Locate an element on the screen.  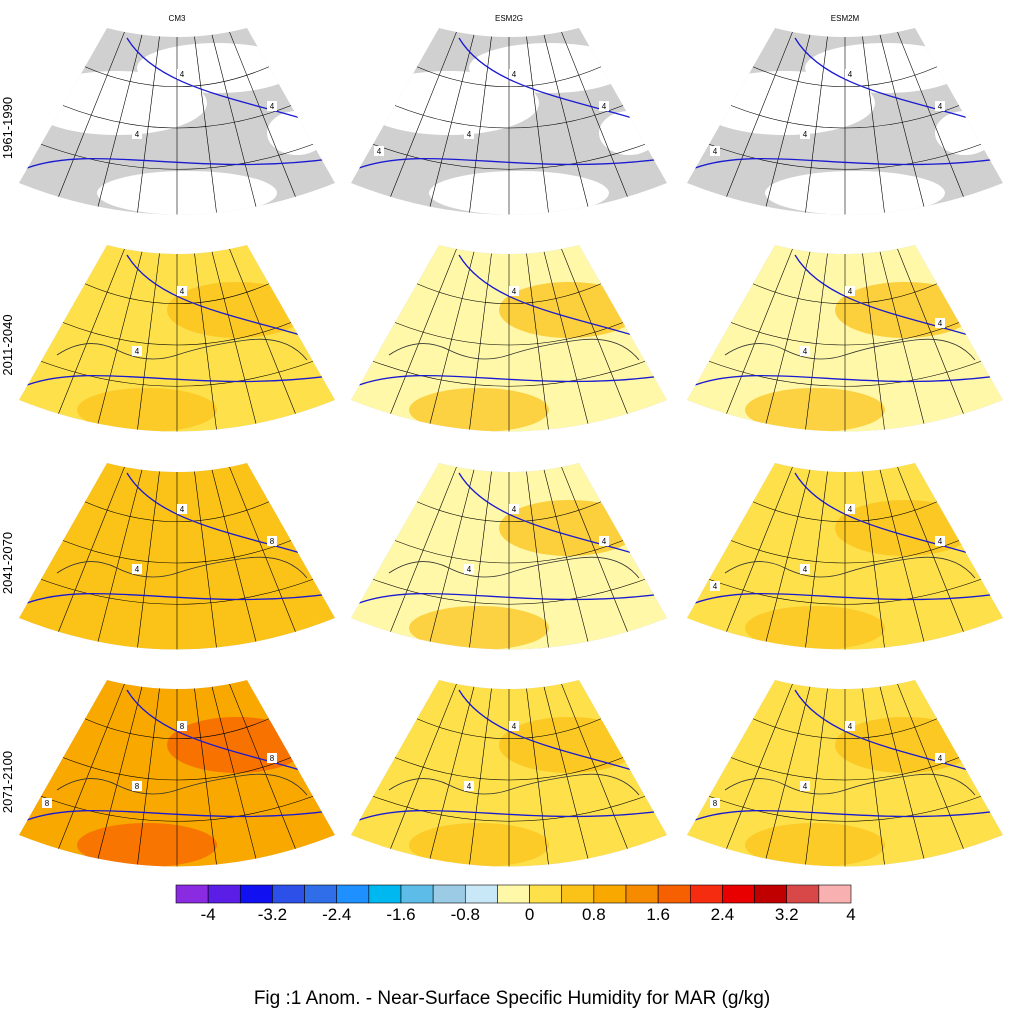
colorbar-tick-label: -3.2 is located at coordinates (272, 914).